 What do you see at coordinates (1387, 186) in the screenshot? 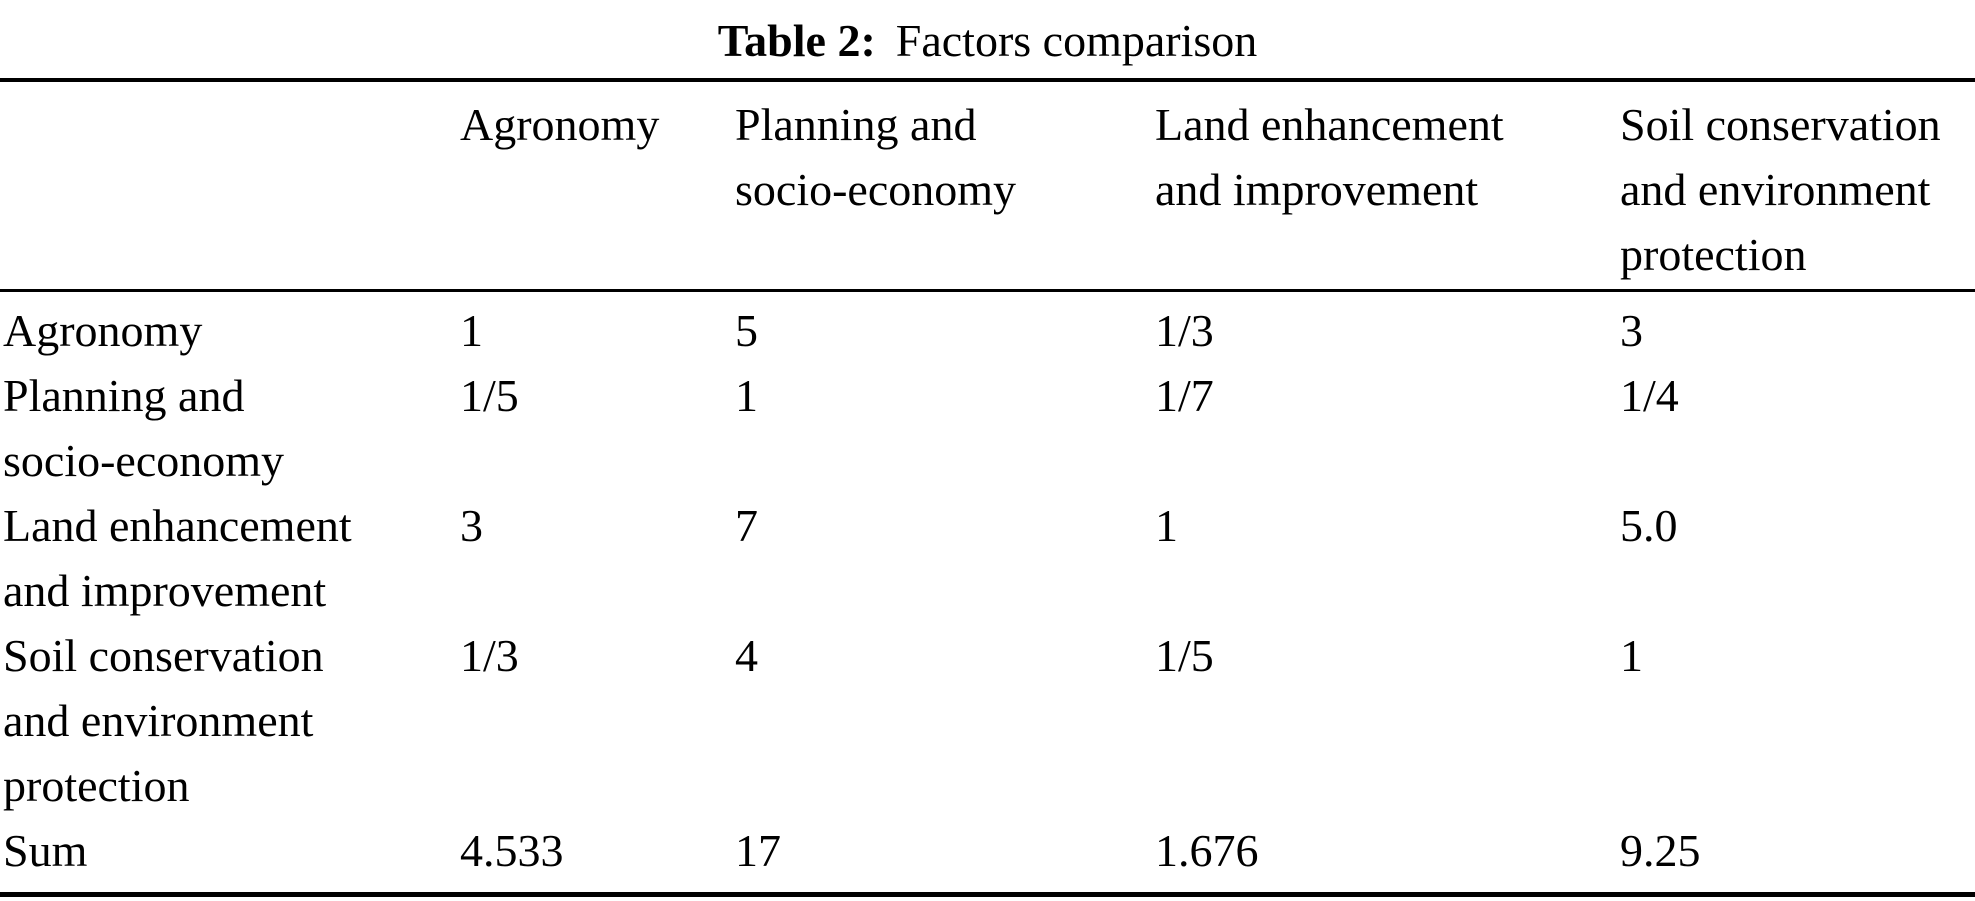
I see `header-cell-land: Land enhancement and improvement` at bounding box center [1387, 186].